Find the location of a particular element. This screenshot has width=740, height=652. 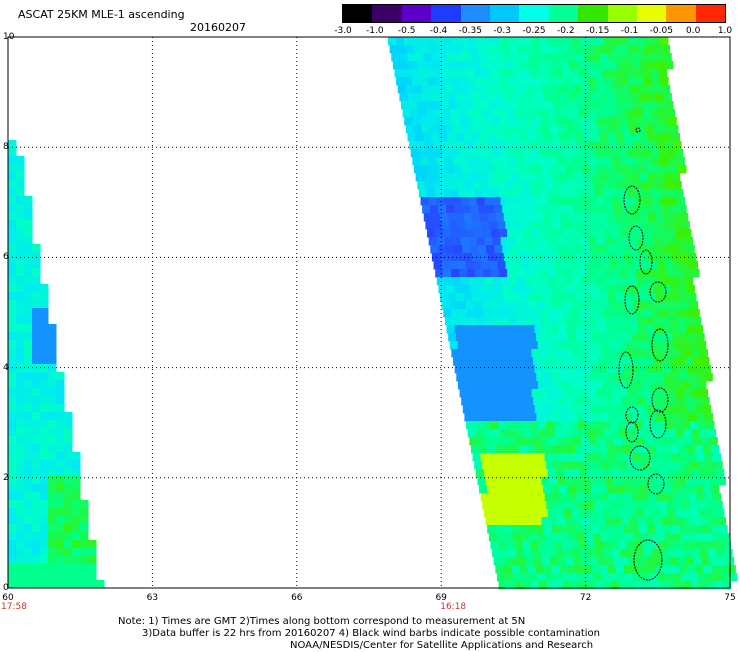

island-outline is located at coordinates (646, 262).